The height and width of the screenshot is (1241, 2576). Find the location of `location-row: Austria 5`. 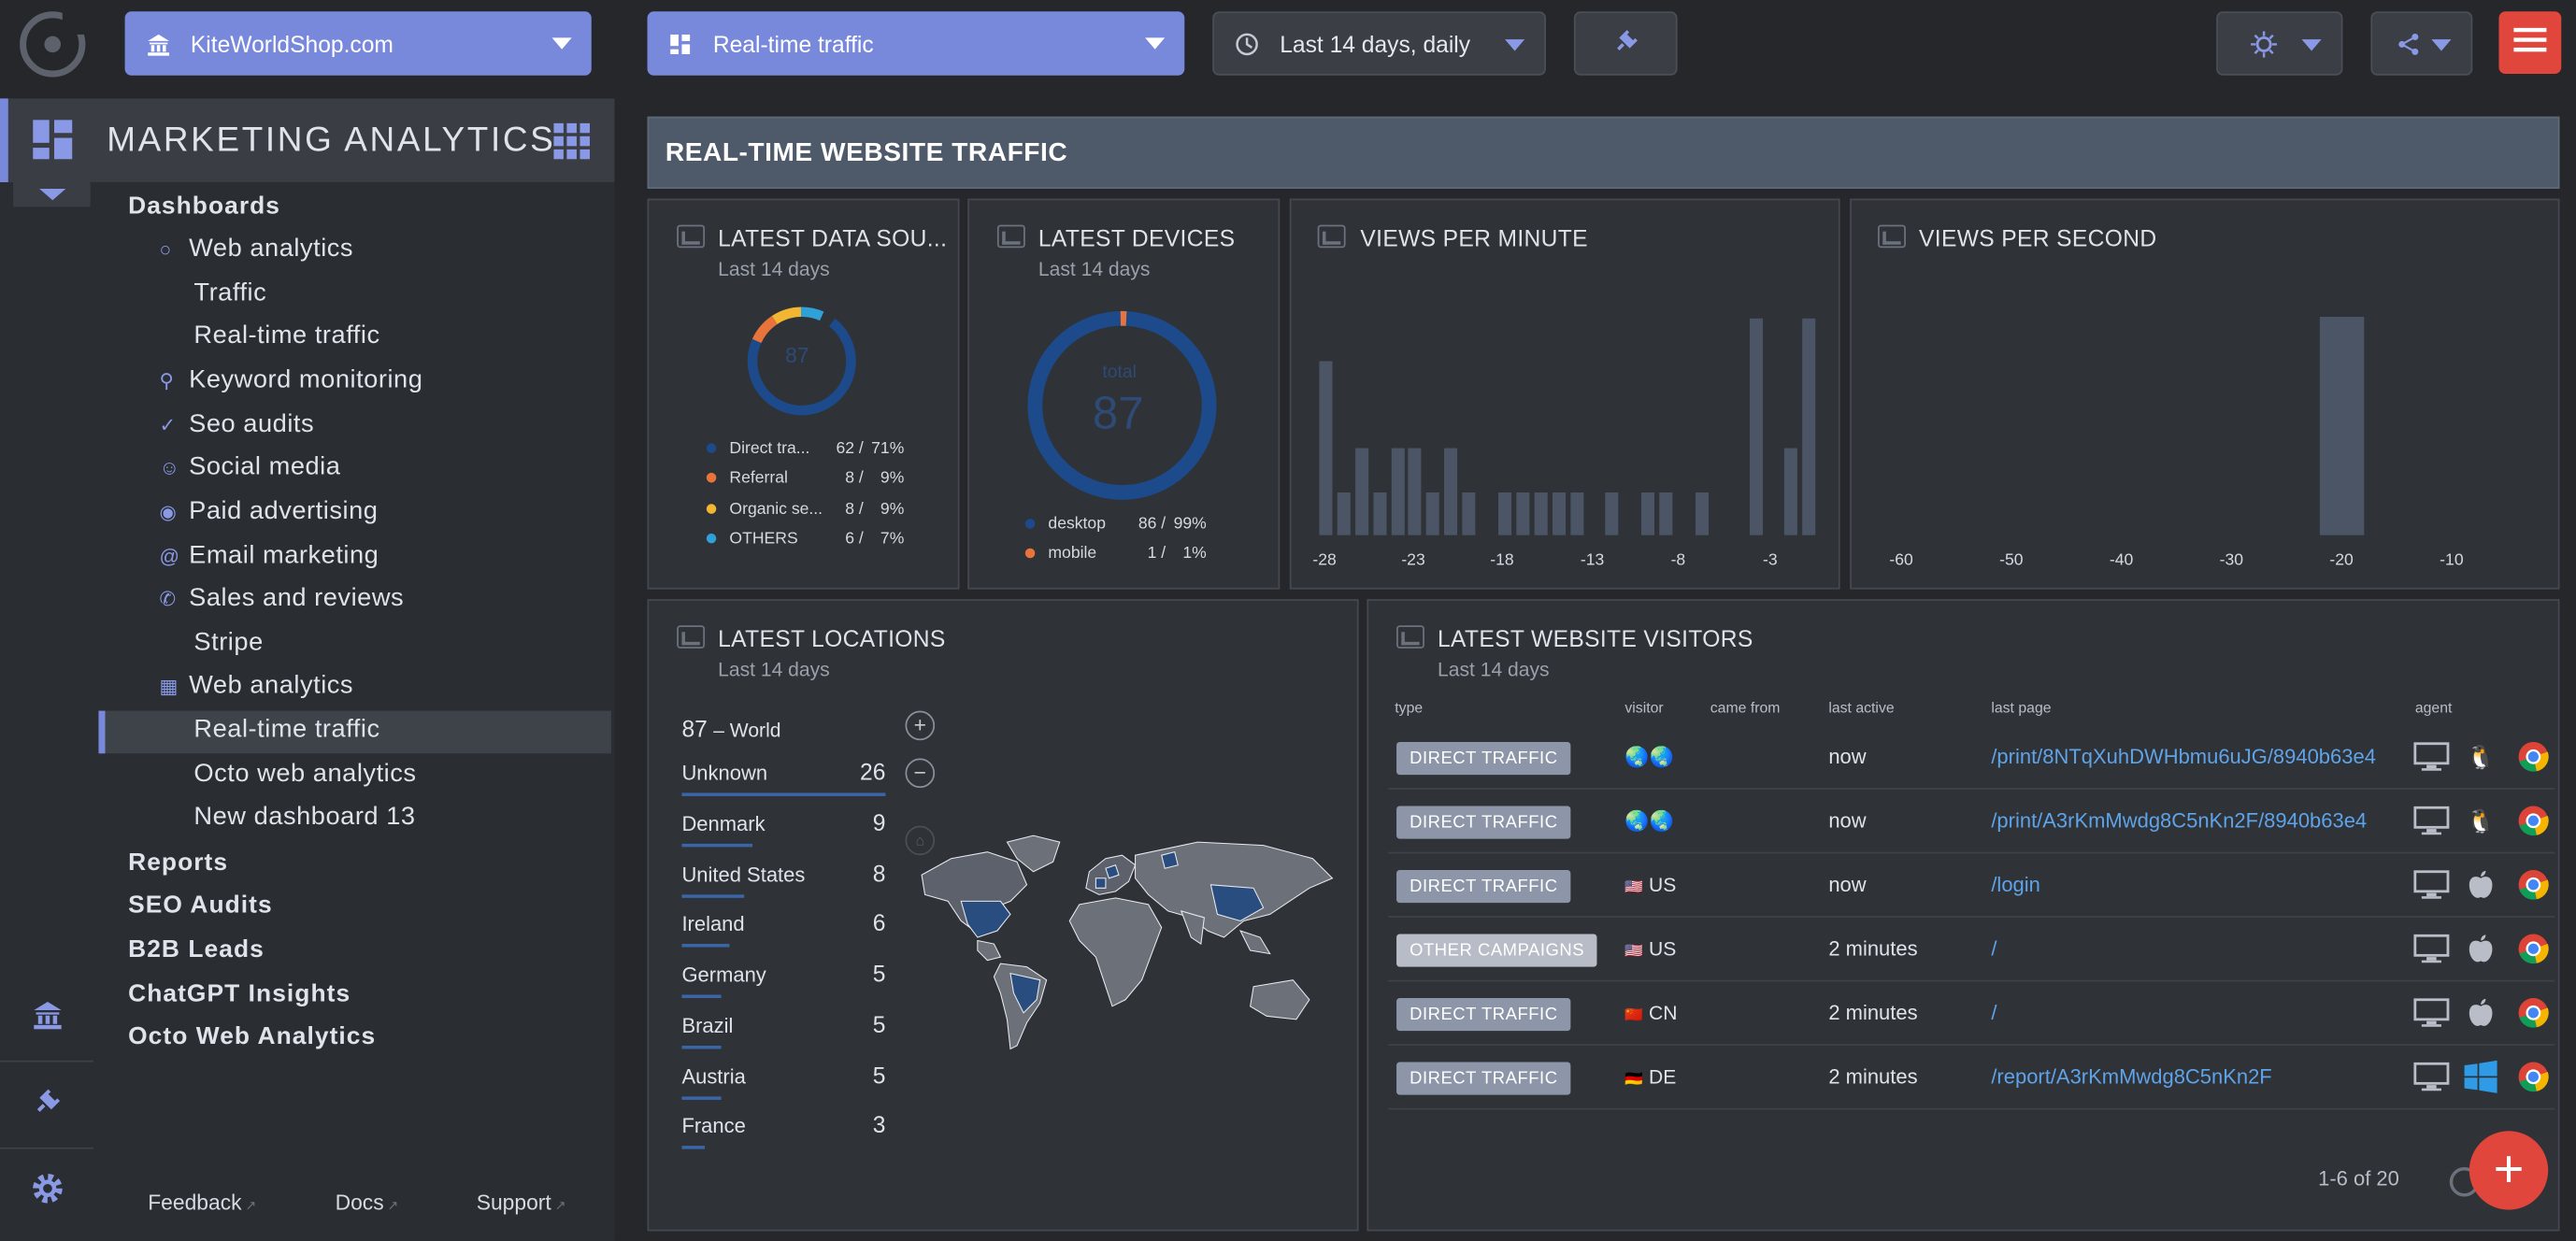

location-row: Austria 5 is located at coordinates (783, 1081).